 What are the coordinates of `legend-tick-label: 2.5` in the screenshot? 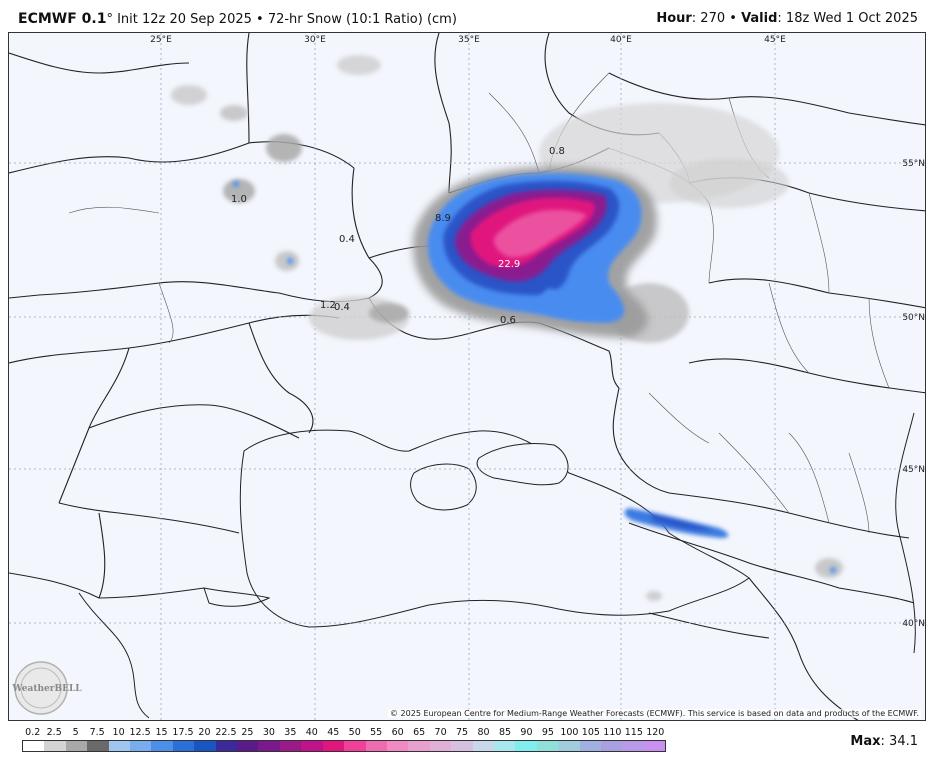 It's located at (54, 732).